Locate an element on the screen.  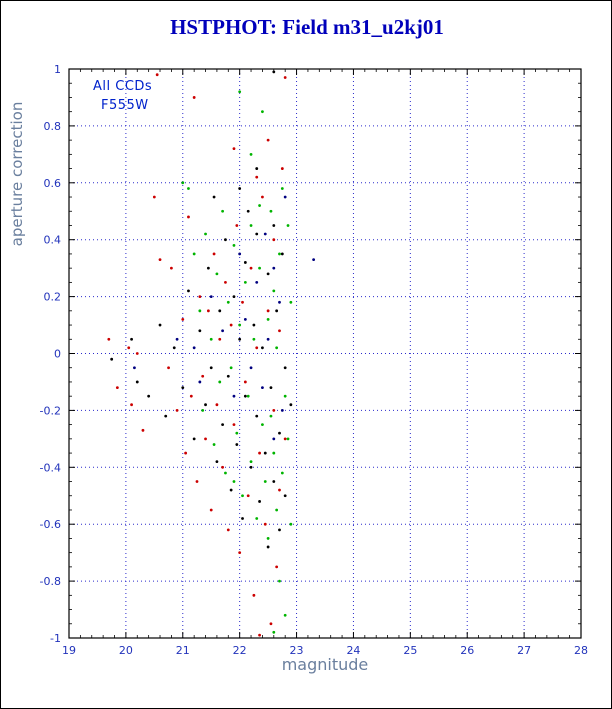
x-axis-label: magnitude is located at coordinates (325, 664).